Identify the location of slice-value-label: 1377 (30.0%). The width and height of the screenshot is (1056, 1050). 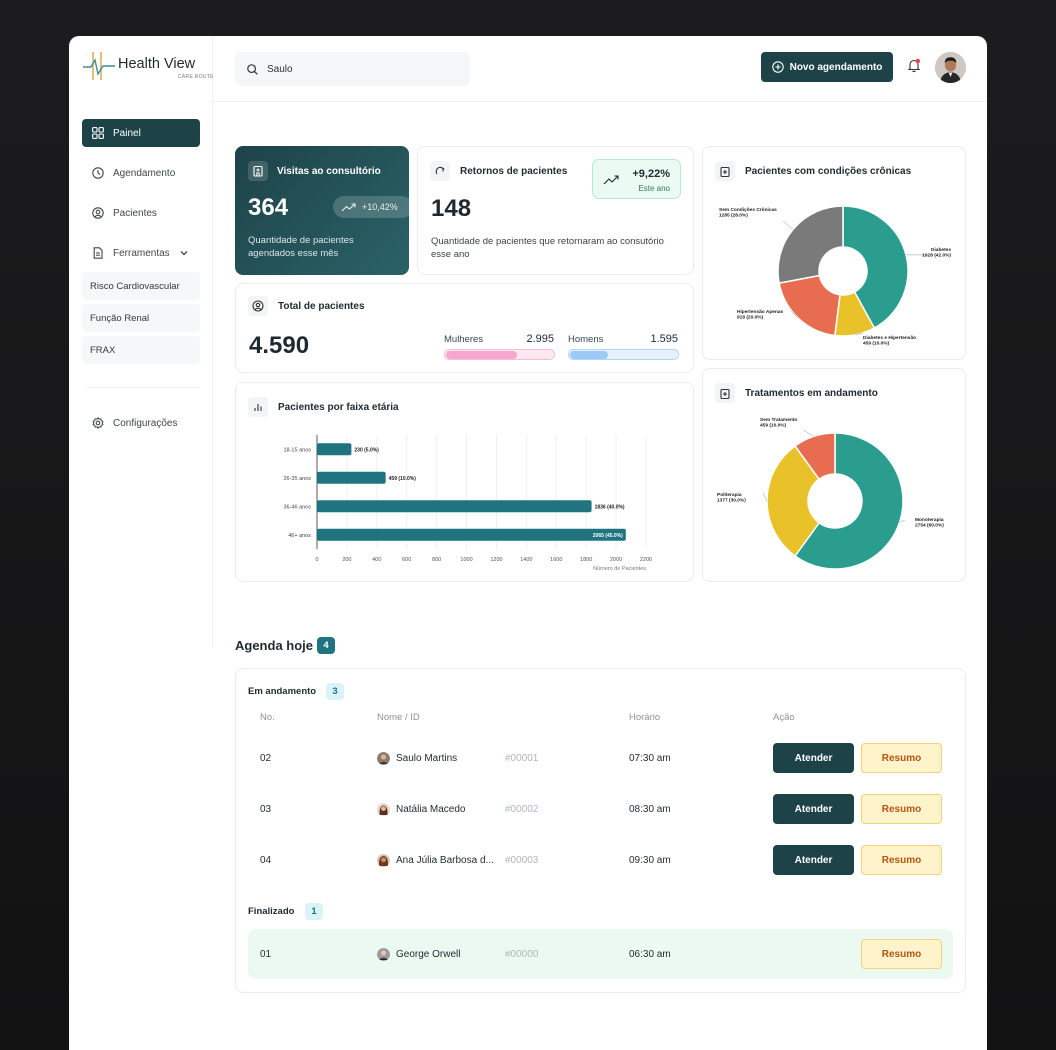
(731, 501).